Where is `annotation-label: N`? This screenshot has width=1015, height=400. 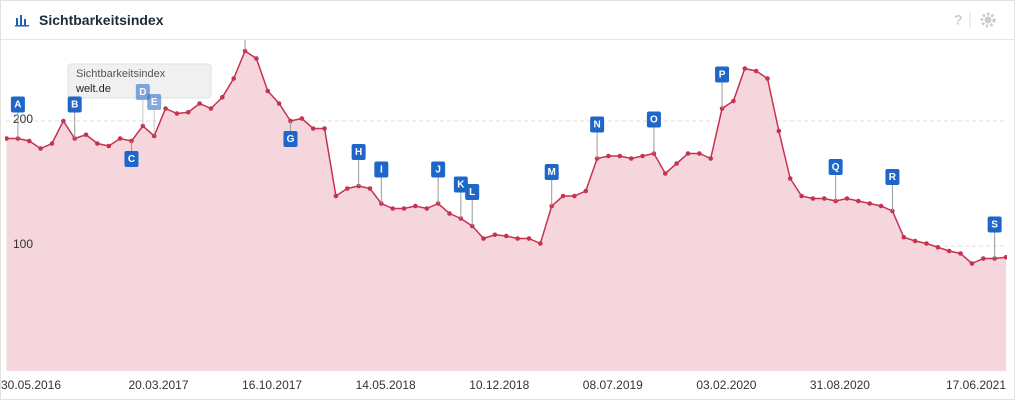 annotation-label: N is located at coordinates (597, 125).